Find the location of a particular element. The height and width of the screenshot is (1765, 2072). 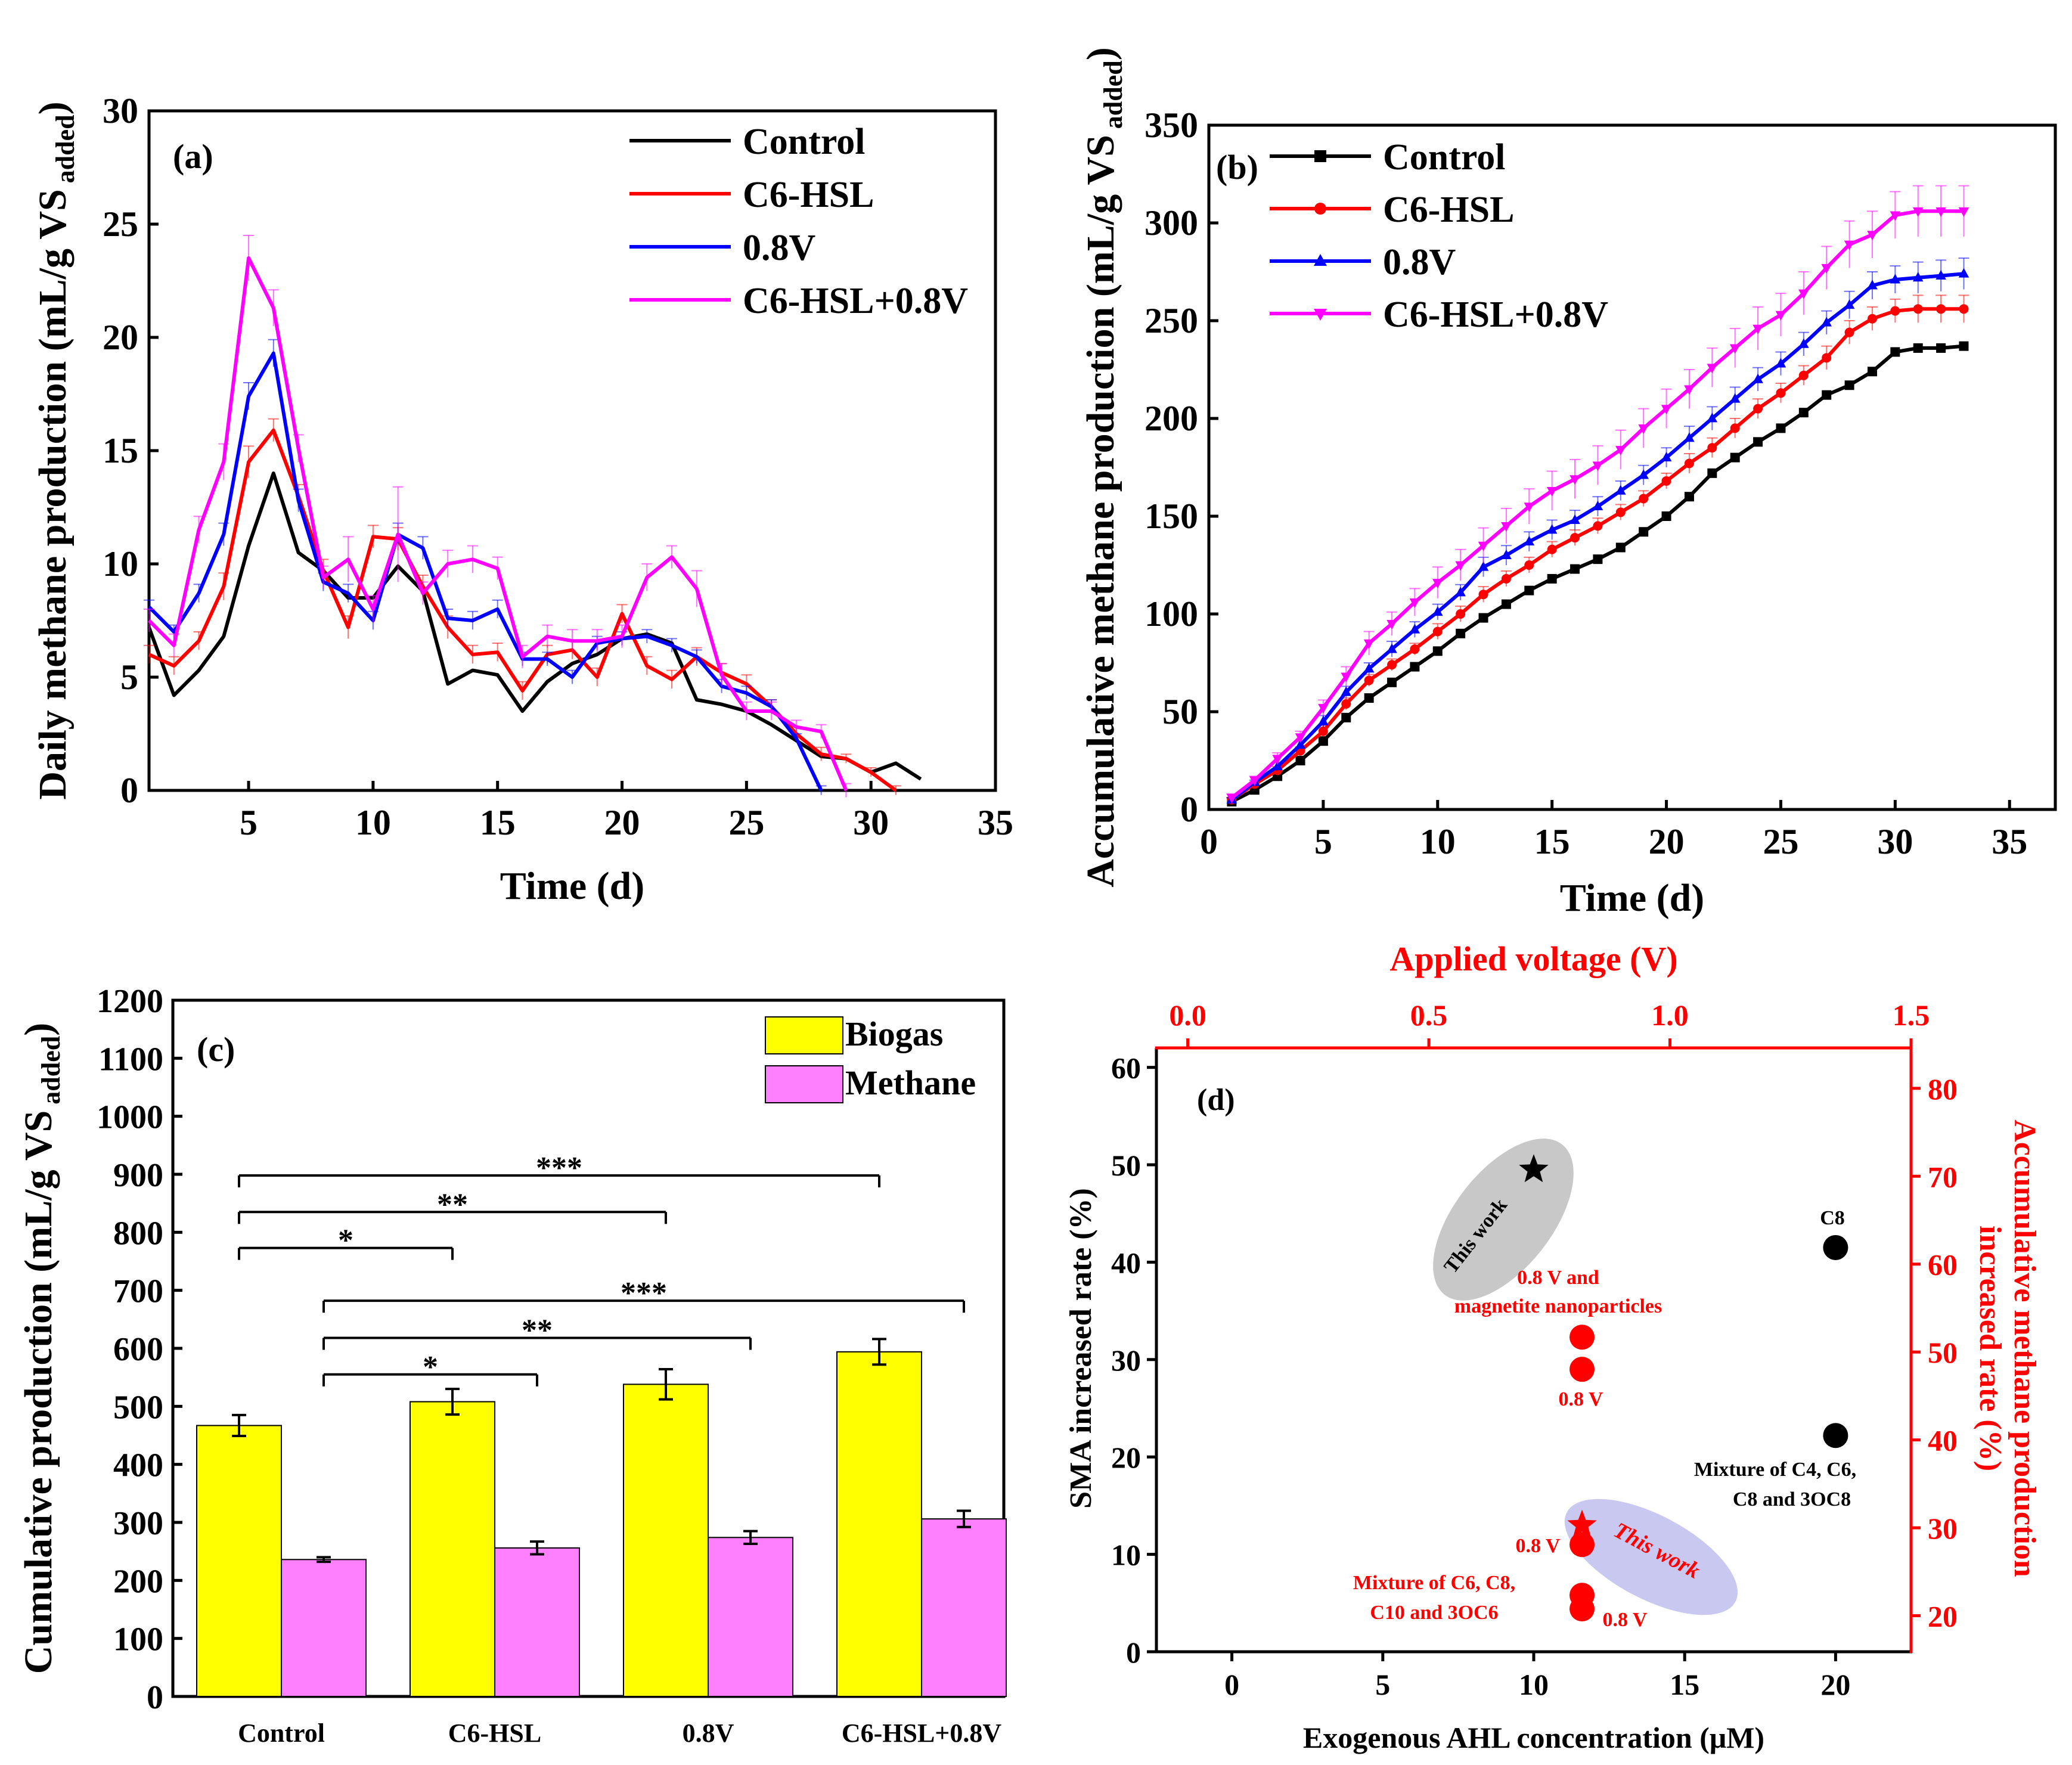

series-C6-HSL is located at coordinates (1598, 549).